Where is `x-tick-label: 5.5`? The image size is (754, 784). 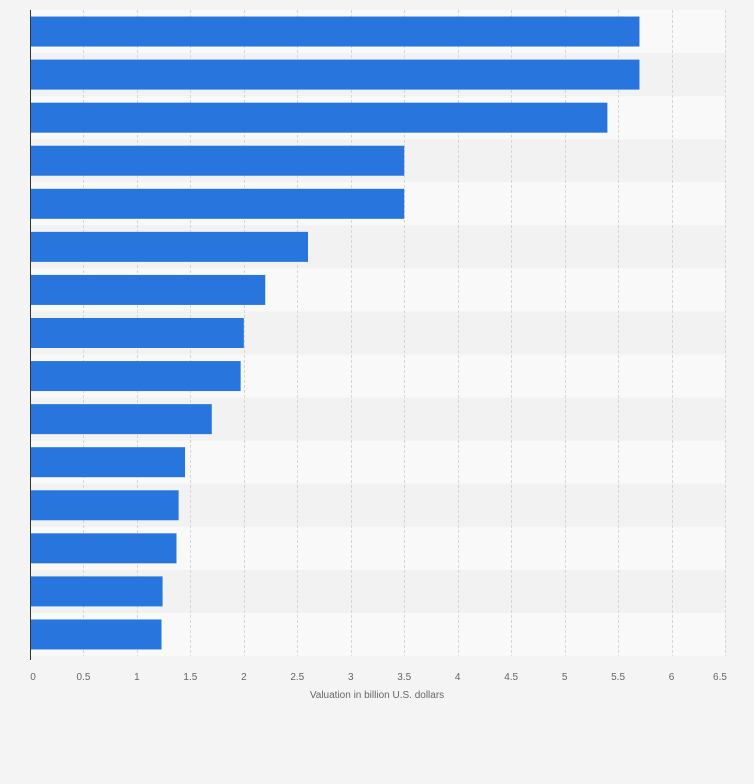 x-tick-label: 5.5 is located at coordinates (618, 677).